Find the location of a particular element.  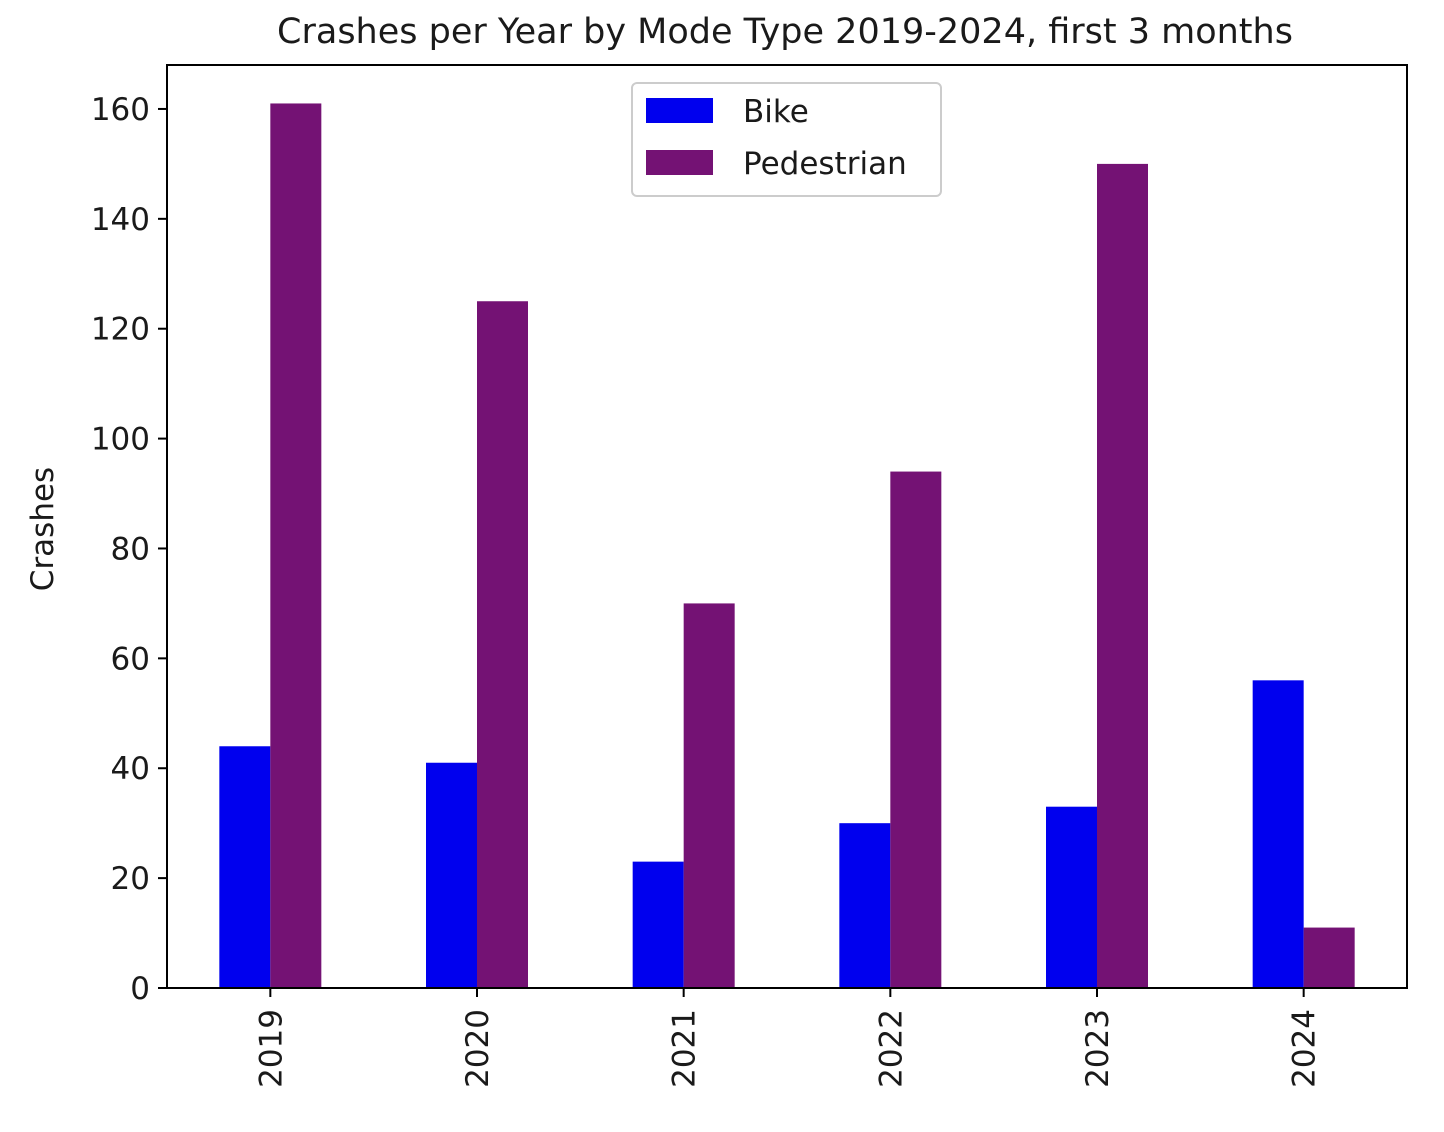

x-tick-label: 2020 is located at coordinates (478, 1048).